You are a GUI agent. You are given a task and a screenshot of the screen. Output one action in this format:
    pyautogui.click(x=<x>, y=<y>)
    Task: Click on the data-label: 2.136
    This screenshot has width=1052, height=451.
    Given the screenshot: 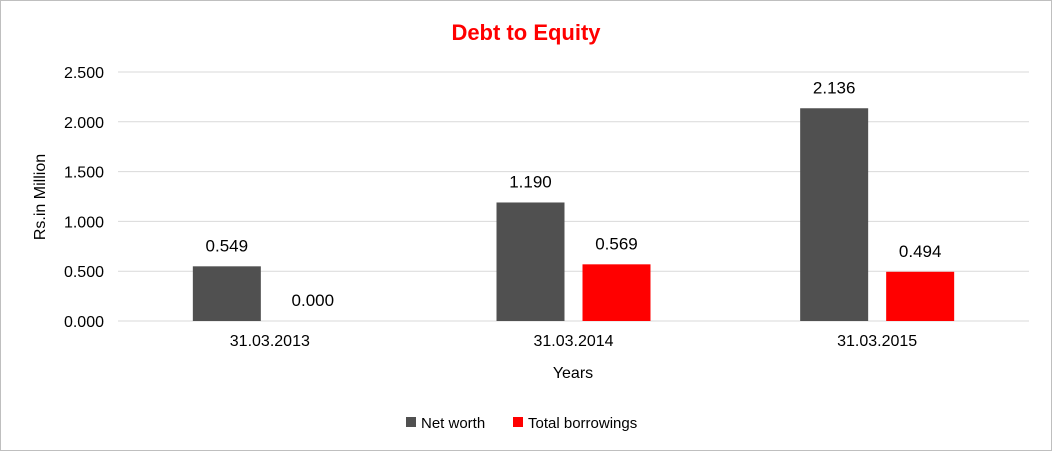 What is the action you would take?
    pyautogui.click(x=834, y=87)
    